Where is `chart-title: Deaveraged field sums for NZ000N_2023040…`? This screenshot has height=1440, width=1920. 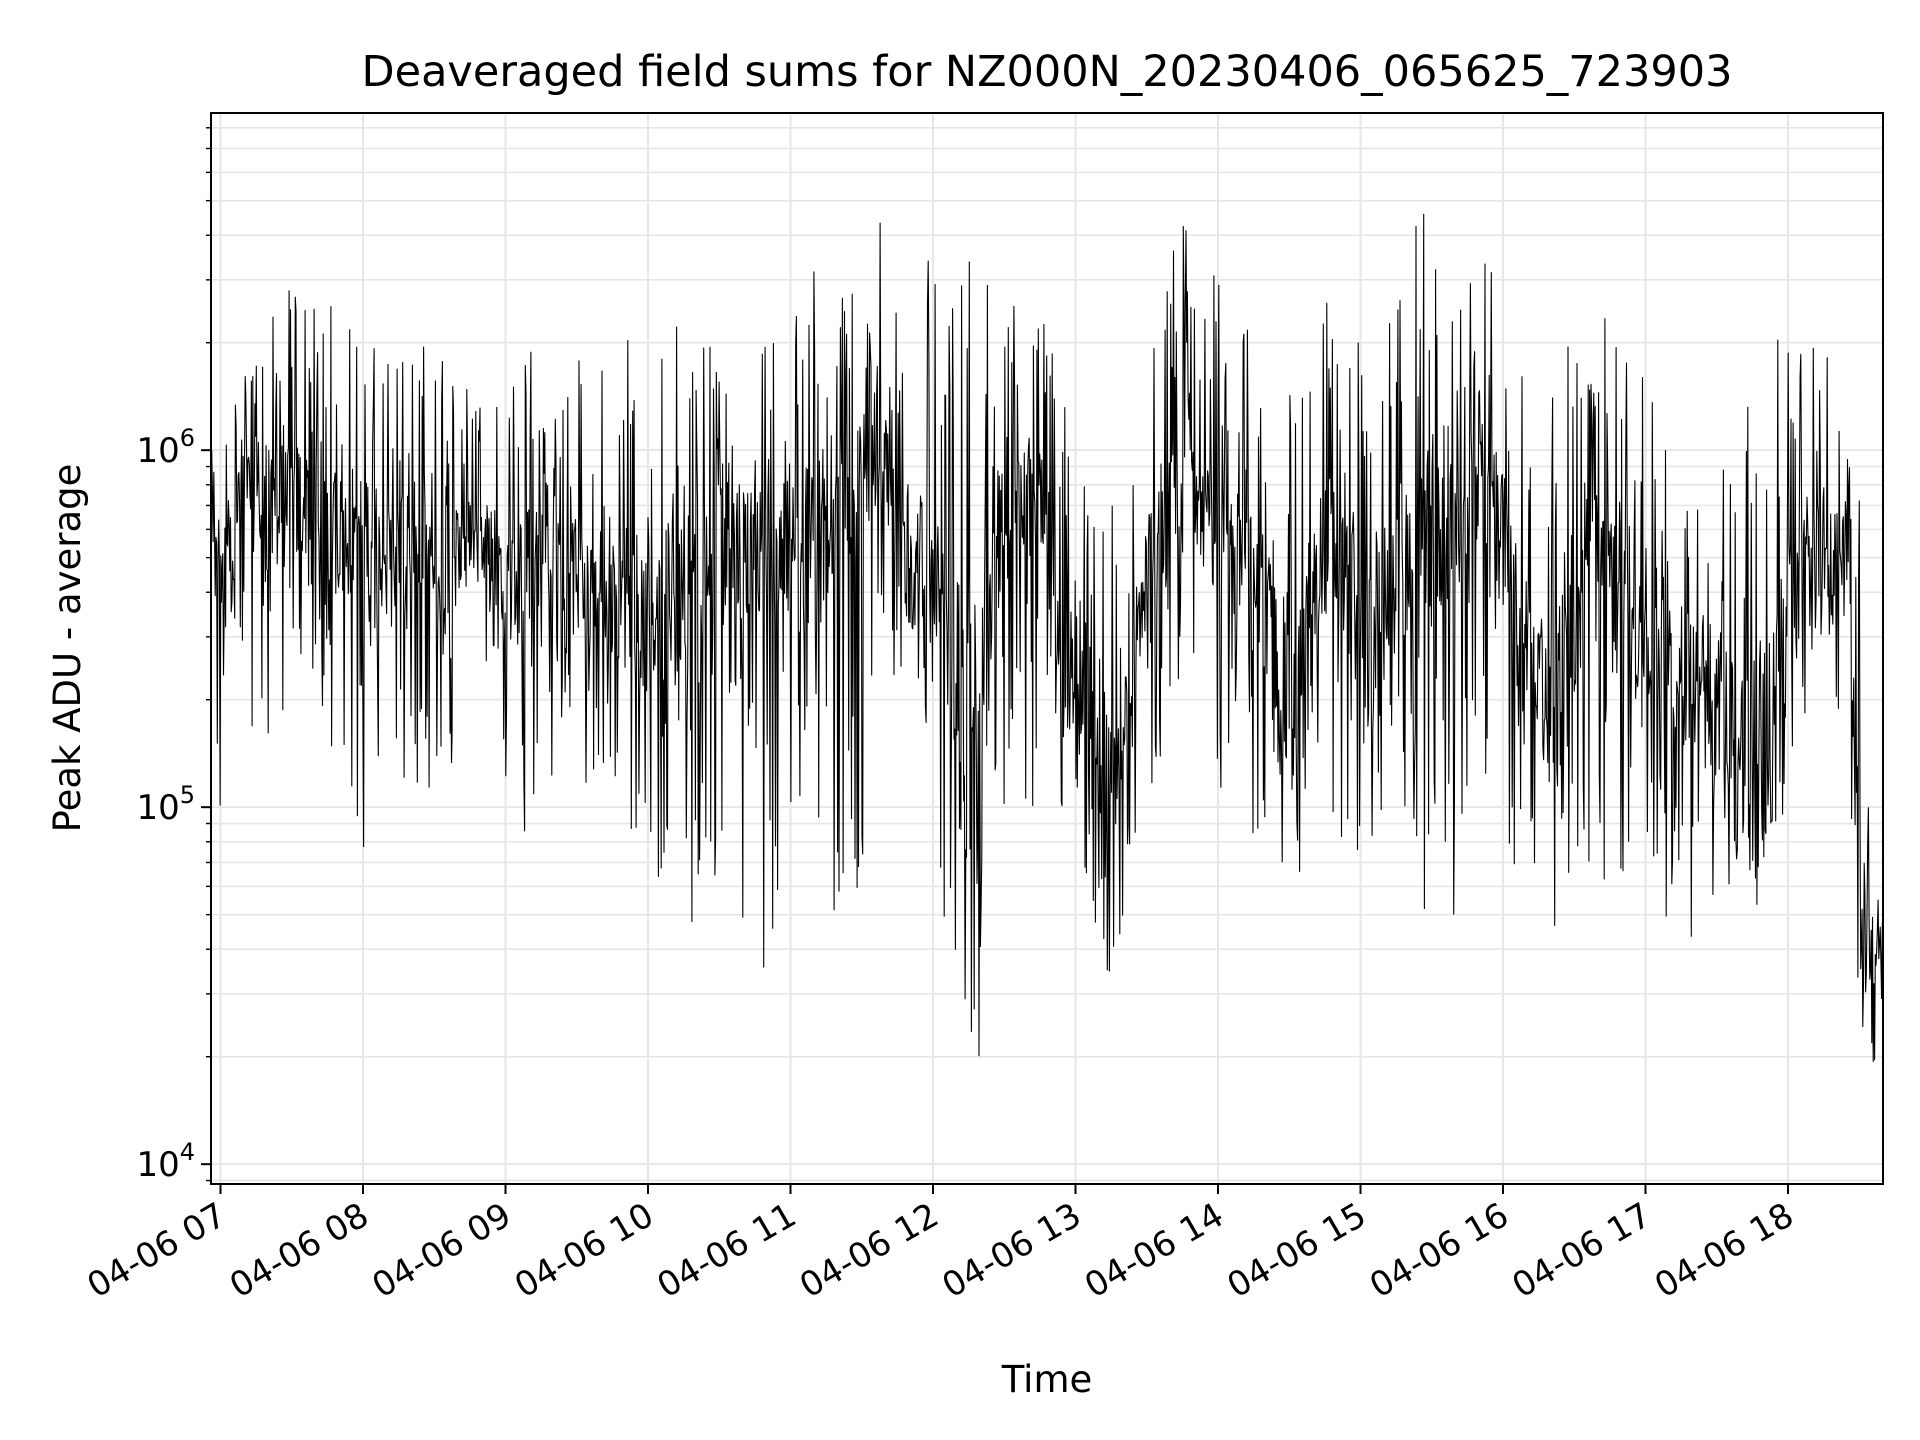 chart-title: Deaveraged field sums for NZ000N_2023040… is located at coordinates (1047, 72).